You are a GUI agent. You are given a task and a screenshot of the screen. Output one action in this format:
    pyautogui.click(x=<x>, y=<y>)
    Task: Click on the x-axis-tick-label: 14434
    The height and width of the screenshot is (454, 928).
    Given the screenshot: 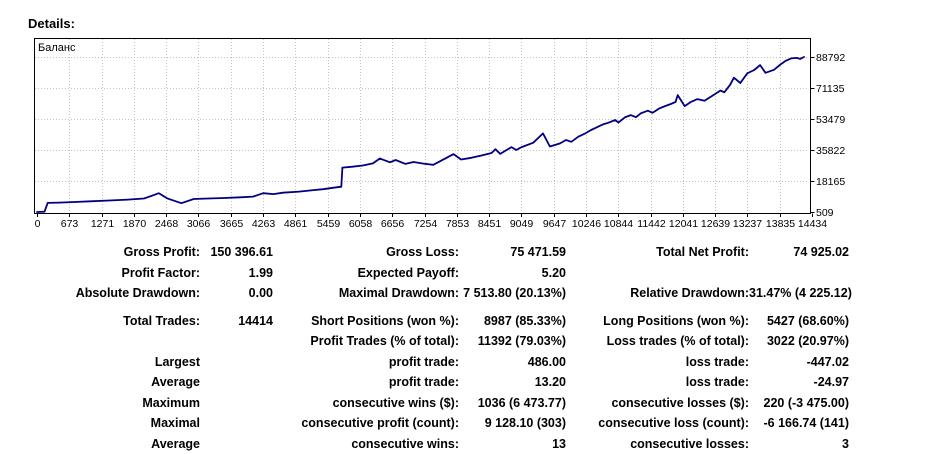 What is the action you would take?
    pyautogui.click(x=812, y=224)
    